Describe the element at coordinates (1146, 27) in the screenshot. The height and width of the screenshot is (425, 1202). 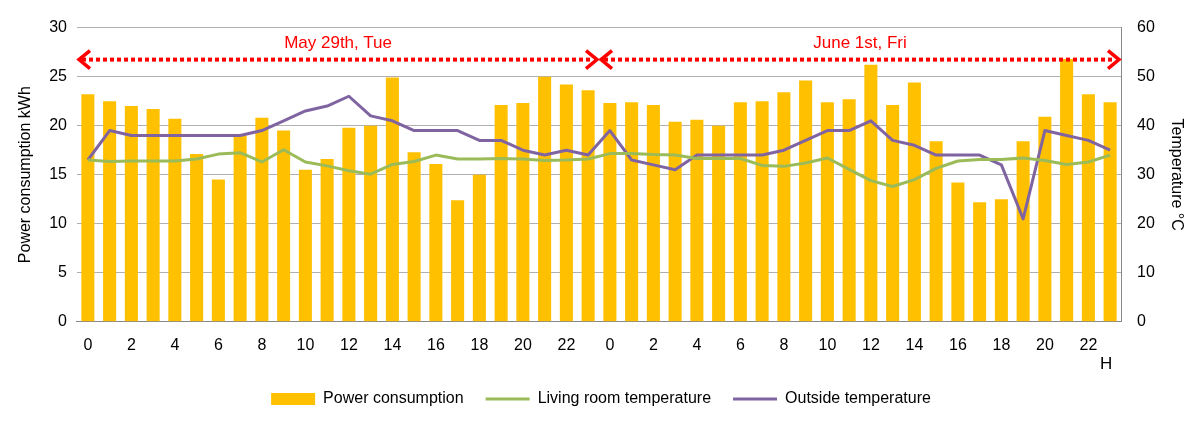
I see `y2-tick-label: 60` at that location.